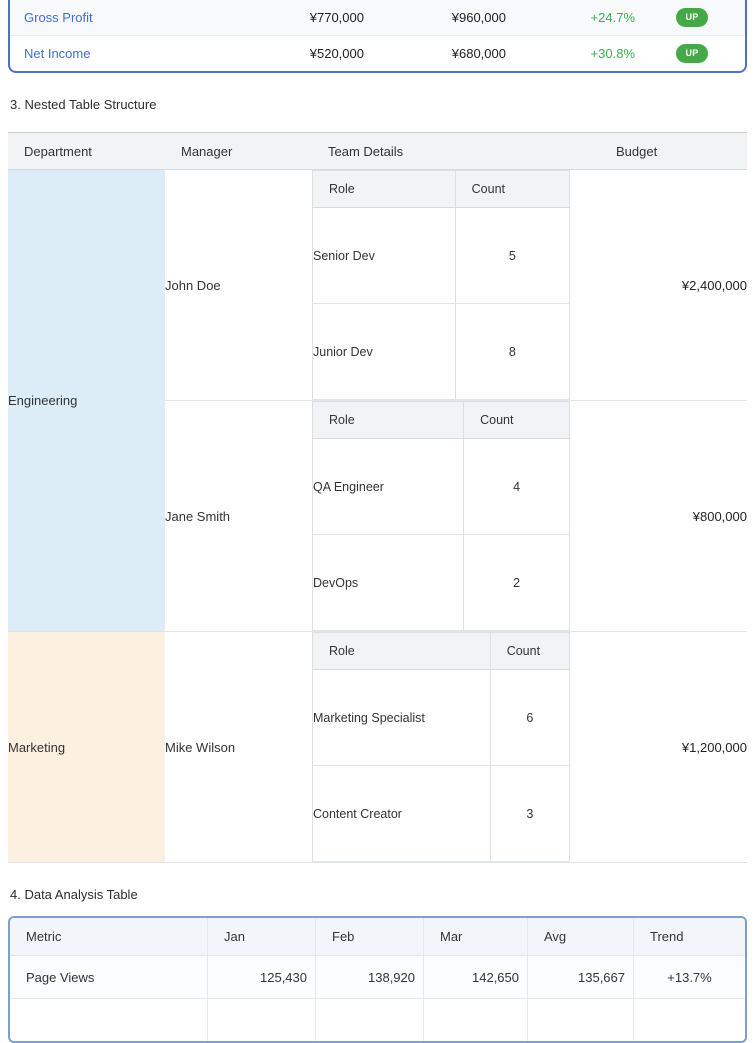 This screenshot has height=1043, width=755. Describe the element at coordinates (108, 977) in the screenshot. I see `metric-name: Page Views` at that location.